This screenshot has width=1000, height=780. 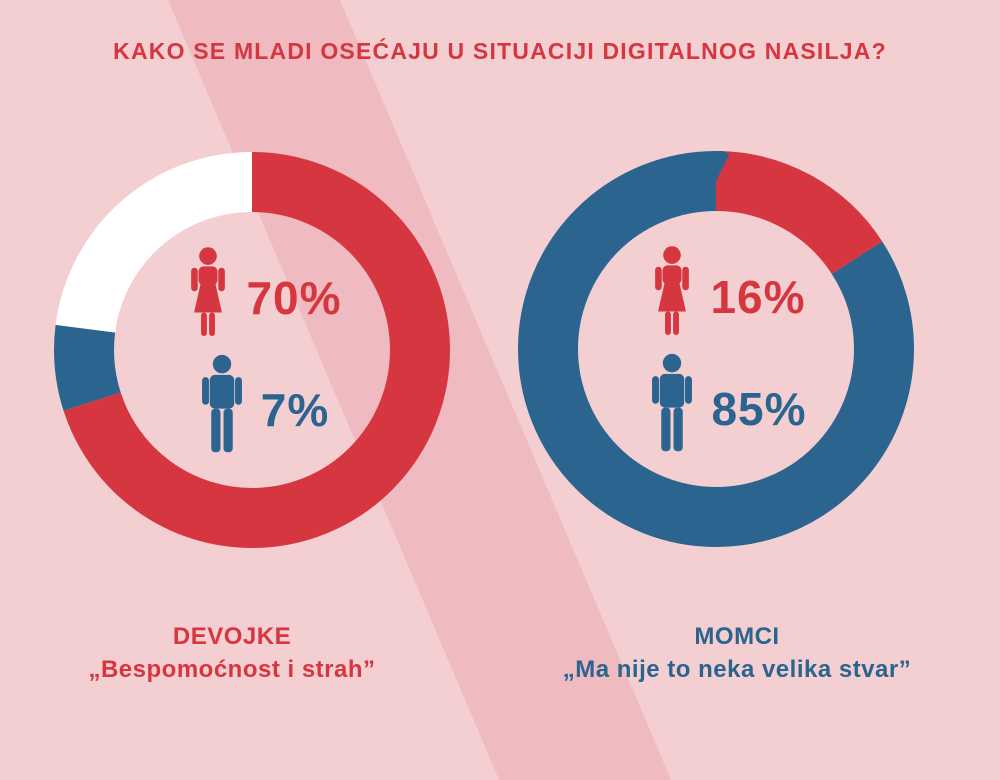 I want to click on stat-value-female: 16%, so click(x=758, y=297).